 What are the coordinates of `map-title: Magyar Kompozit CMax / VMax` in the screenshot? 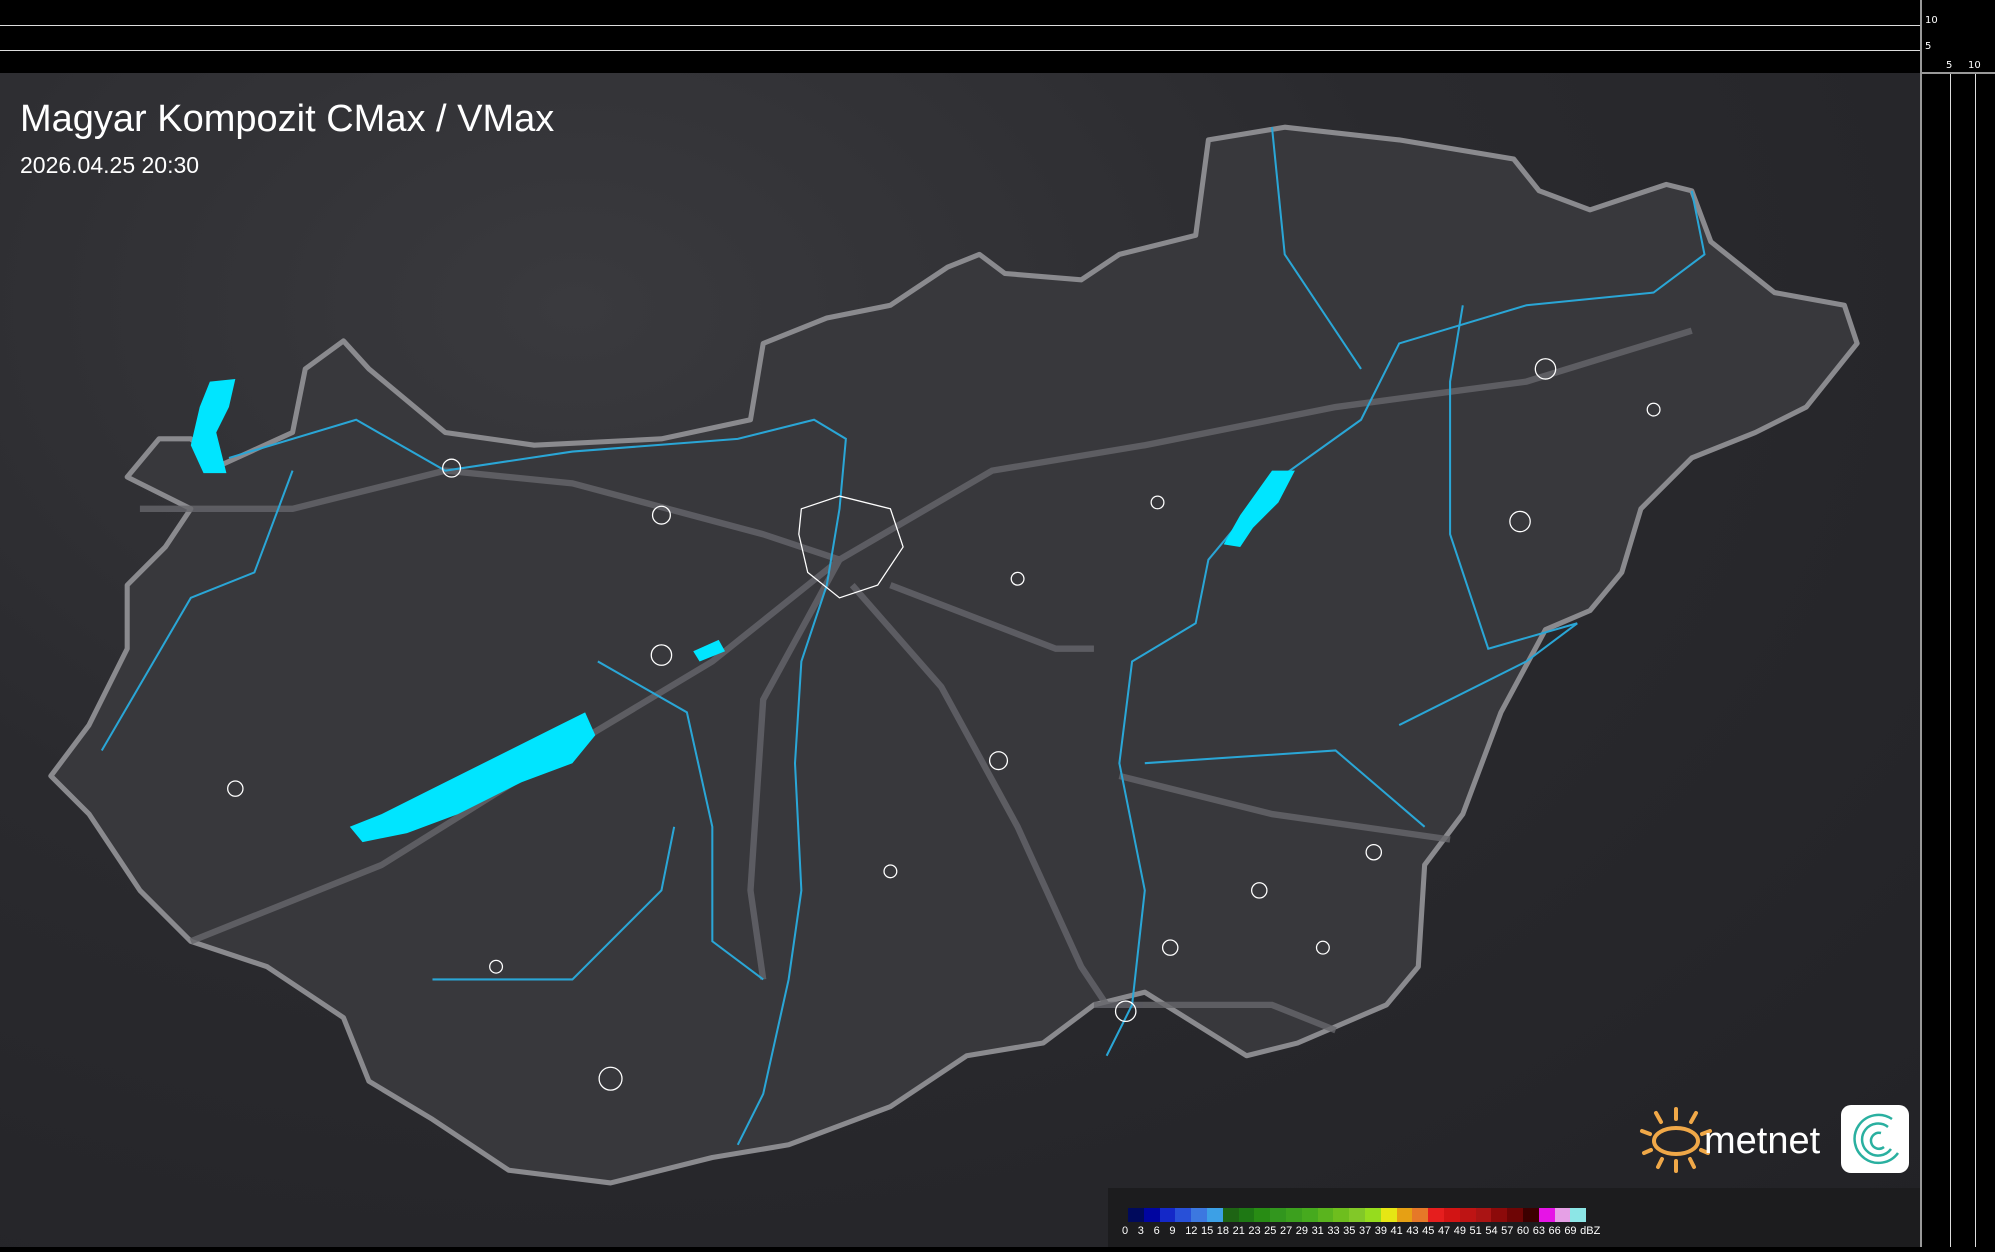 It's located at (287, 119).